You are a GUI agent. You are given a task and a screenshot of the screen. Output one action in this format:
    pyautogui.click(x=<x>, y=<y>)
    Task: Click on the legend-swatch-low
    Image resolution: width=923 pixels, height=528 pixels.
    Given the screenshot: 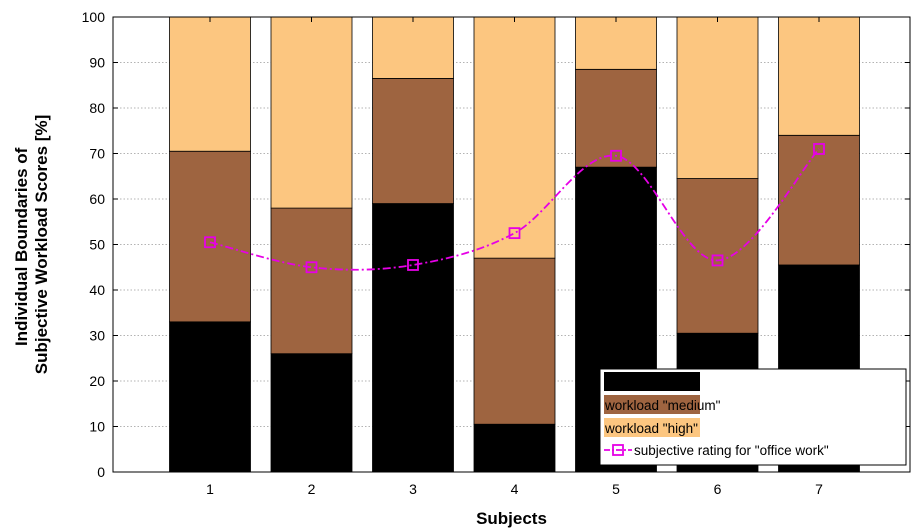 What is the action you would take?
    pyautogui.click(x=652, y=381)
    